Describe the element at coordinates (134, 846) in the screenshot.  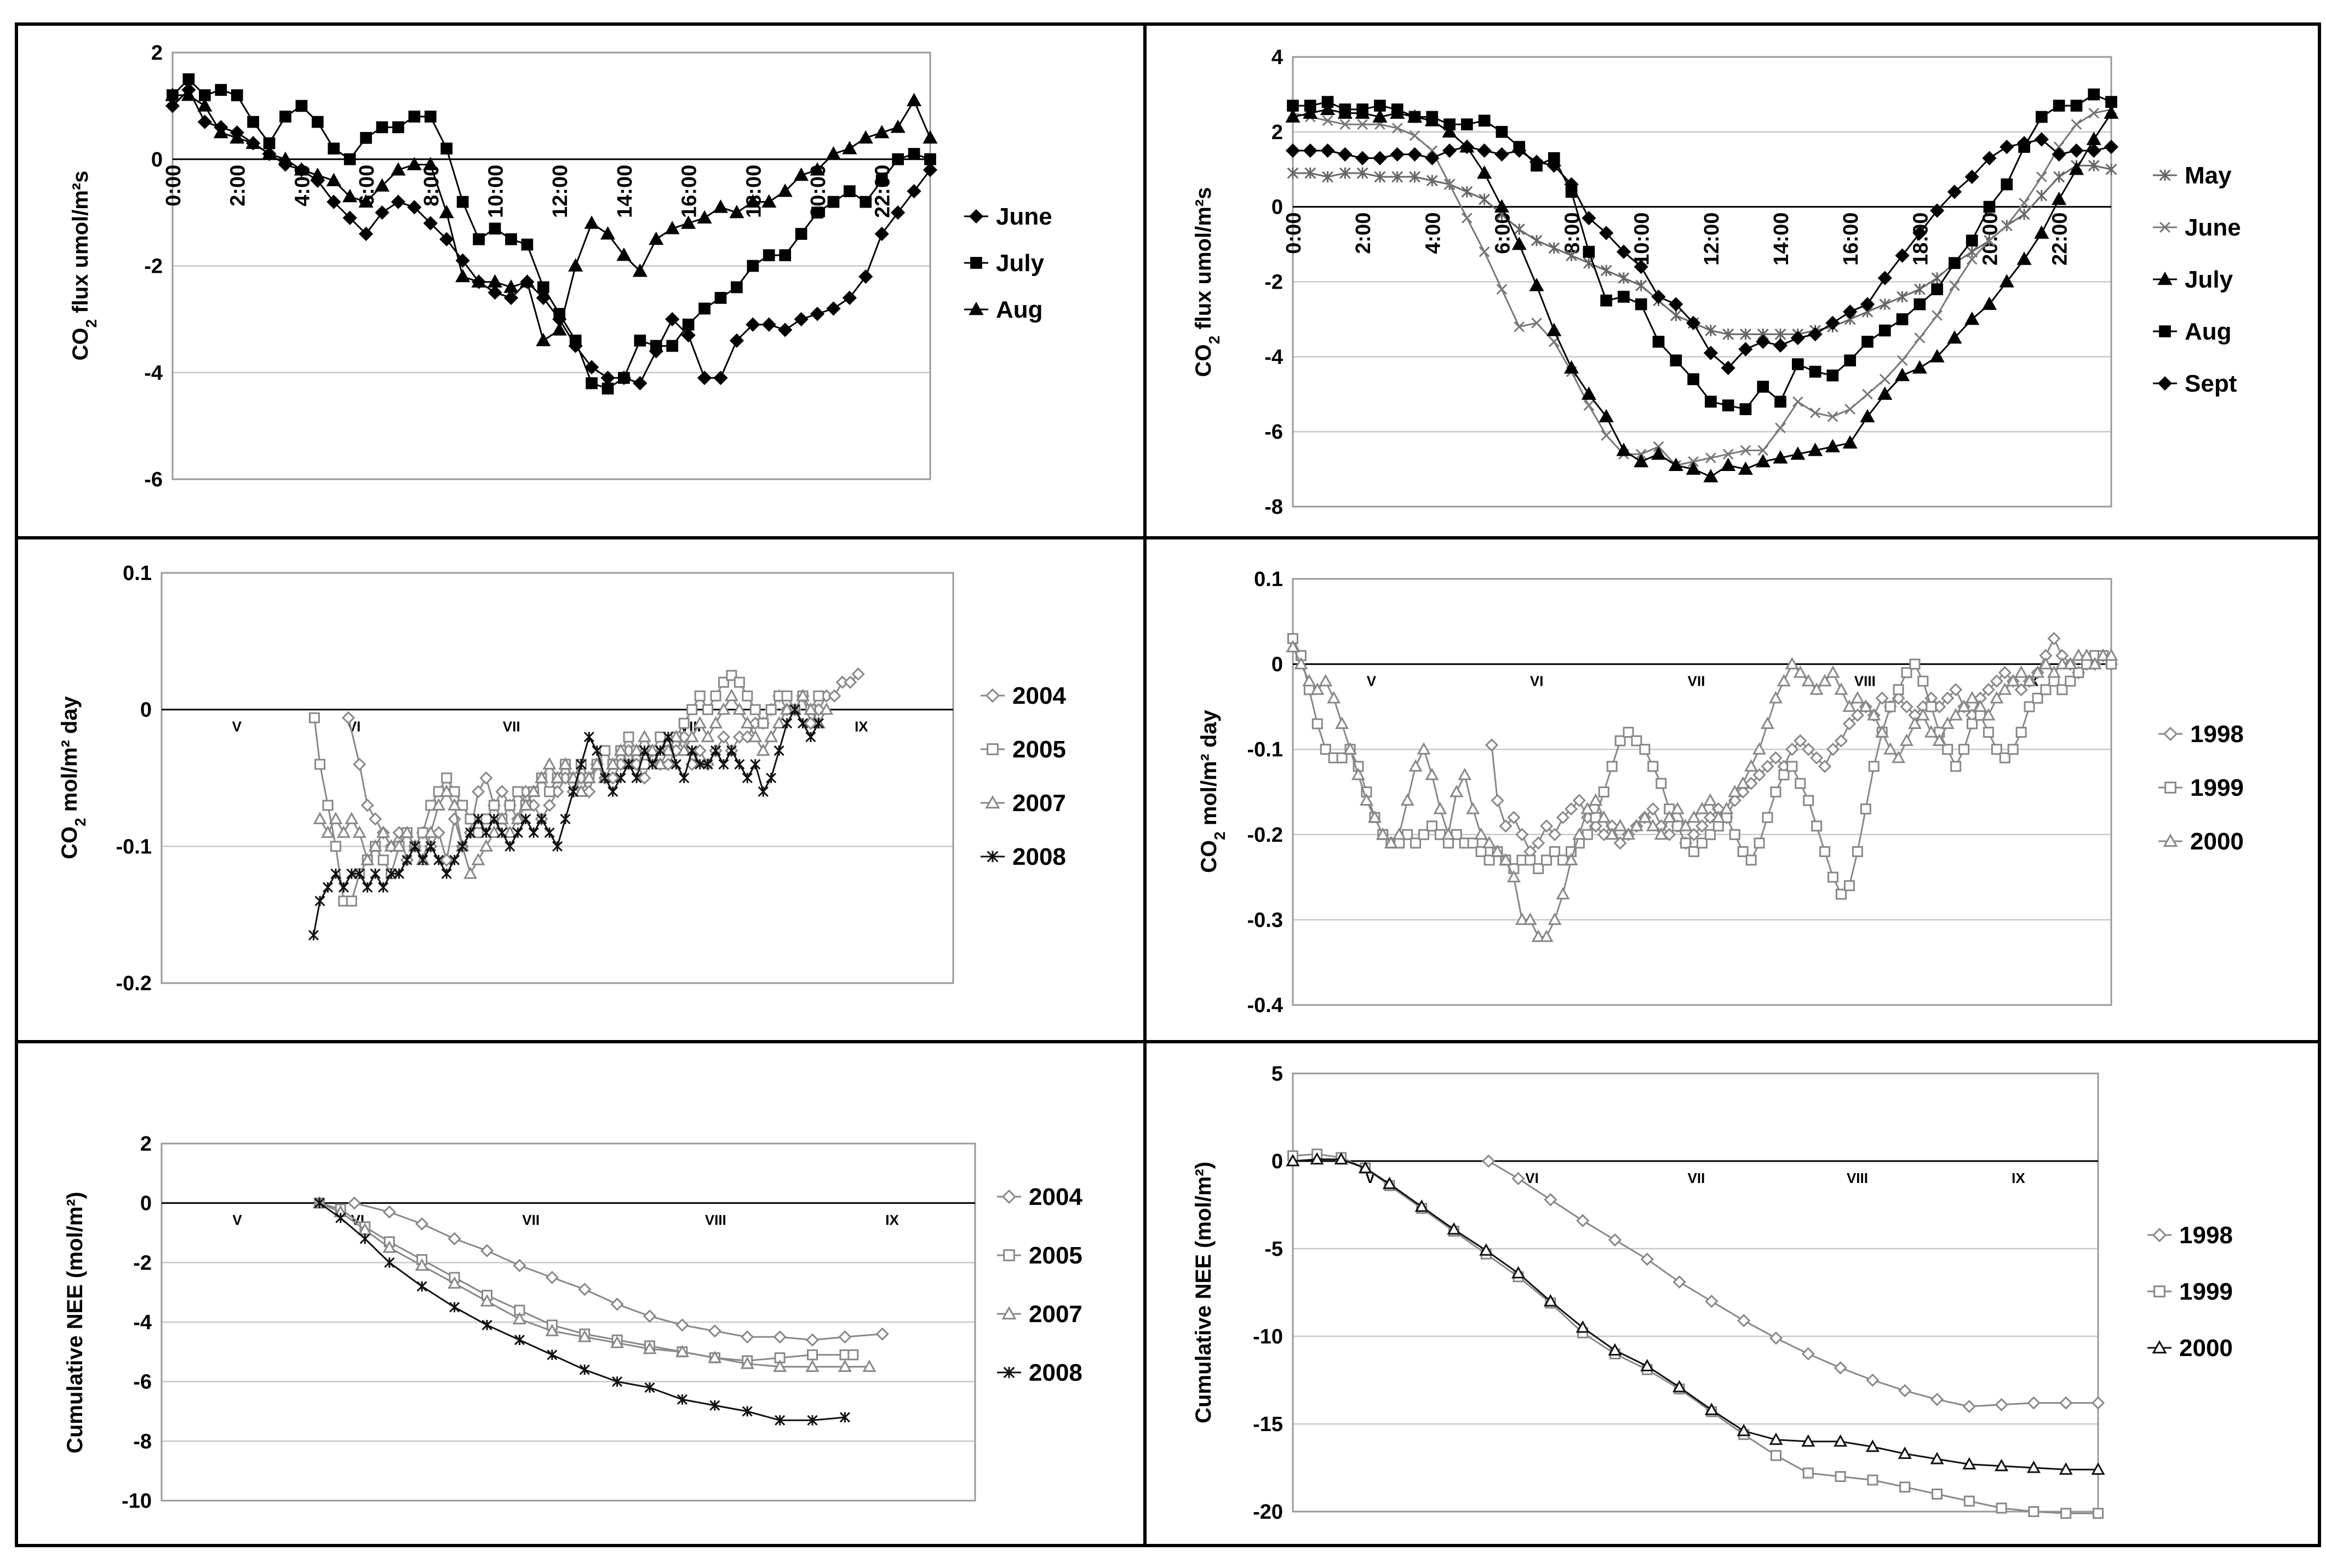
I see `y-tick-label: -0.1` at that location.